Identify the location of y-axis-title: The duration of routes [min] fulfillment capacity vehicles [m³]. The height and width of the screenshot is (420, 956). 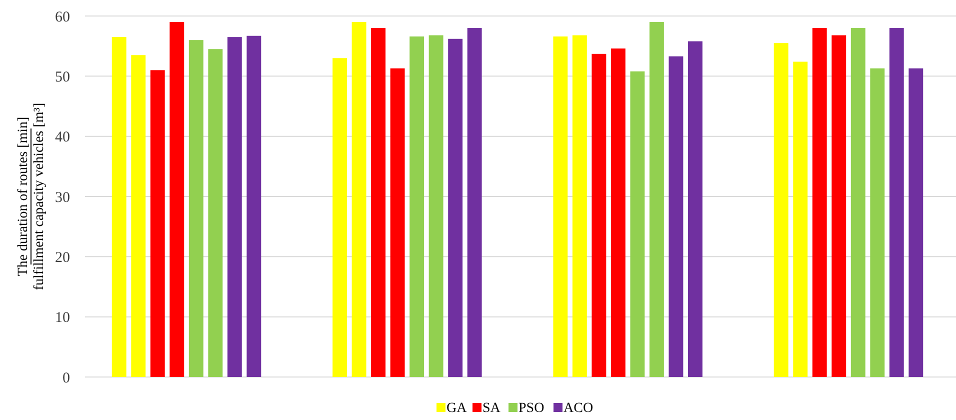
(31, 196).